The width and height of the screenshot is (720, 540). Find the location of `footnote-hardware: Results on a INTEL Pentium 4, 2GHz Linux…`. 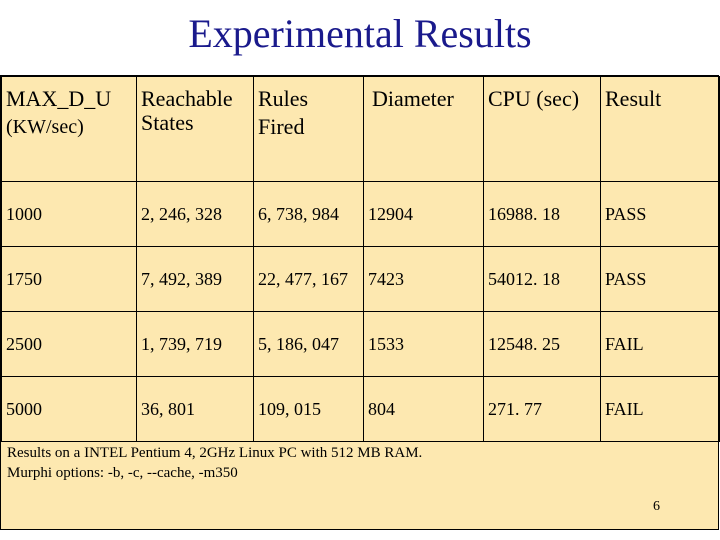

footnote-hardware: Results on a INTEL Pentium 4, 2GHz Linux… is located at coordinates (215, 453).